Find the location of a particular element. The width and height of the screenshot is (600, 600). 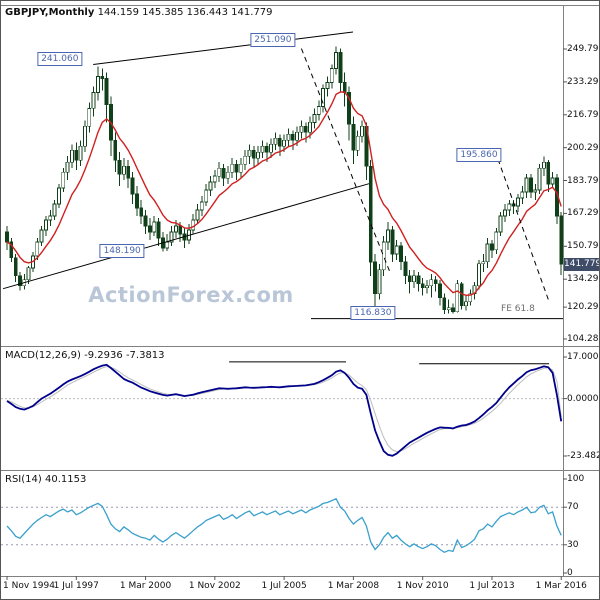

symbol-timeframe: GBPJPY,Monthly is located at coordinates (50, 12).